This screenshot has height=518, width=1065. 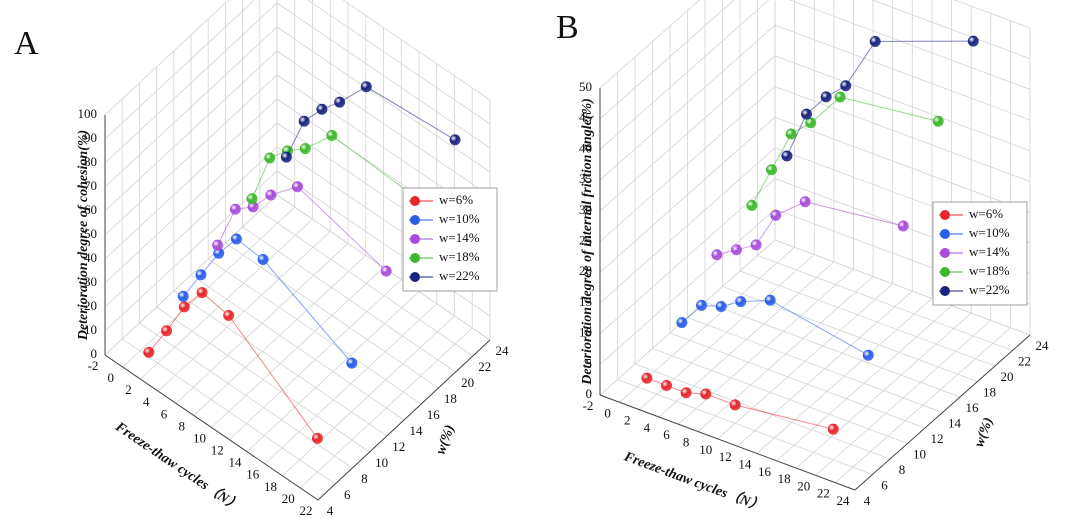 What do you see at coordinates (306, 510) in the screenshot?
I see `x-tick-label: 22` at bounding box center [306, 510].